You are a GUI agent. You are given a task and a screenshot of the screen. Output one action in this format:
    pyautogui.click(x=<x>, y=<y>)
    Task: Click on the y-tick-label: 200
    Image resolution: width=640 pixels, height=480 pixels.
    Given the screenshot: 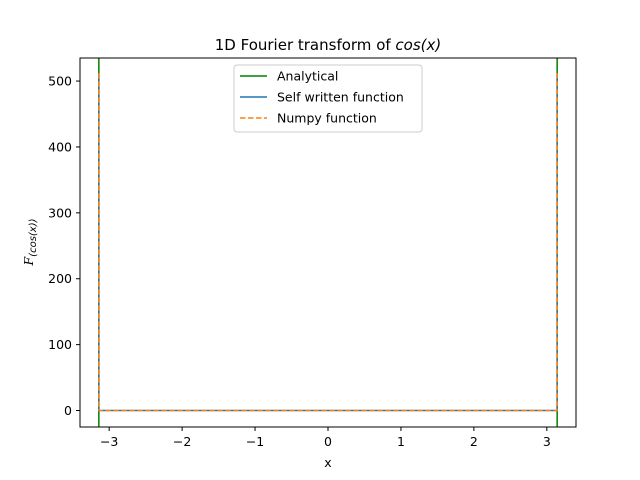 What is the action you would take?
    pyautogui.click(x=60, y=278)
    